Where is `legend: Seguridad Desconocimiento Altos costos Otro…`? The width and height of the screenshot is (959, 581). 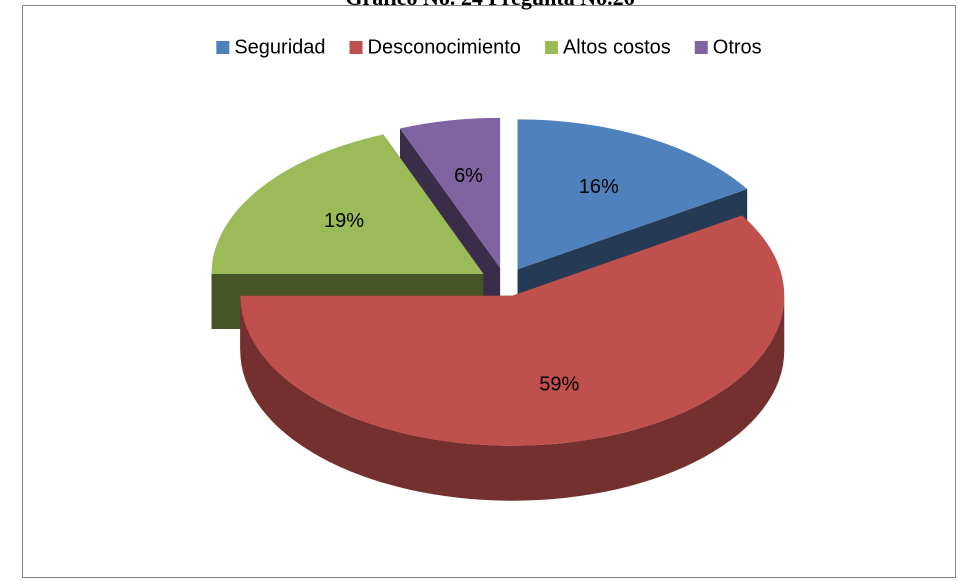 legend: Seguridad Desconocimiento Altos costos Otro… is located at coordinates (489, 47).